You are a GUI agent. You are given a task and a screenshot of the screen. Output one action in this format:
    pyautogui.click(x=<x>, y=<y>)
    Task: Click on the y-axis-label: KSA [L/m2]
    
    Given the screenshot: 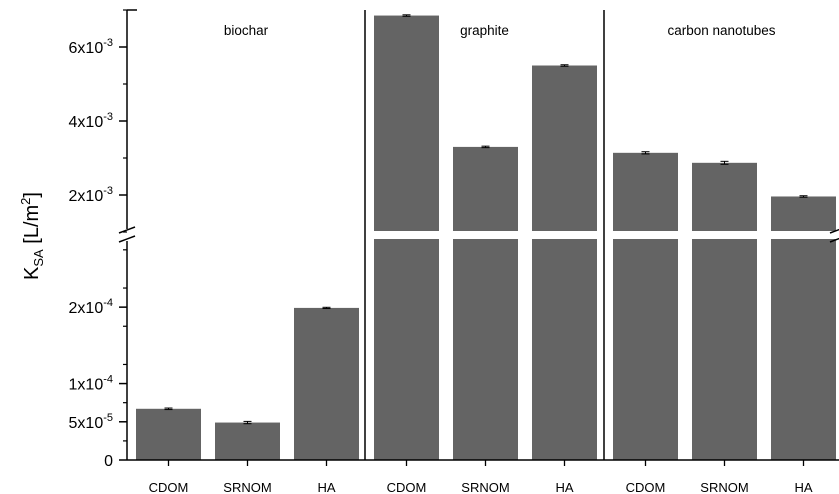 What is the action you would take?
    pyautogui.click(x=32, y=236)
    